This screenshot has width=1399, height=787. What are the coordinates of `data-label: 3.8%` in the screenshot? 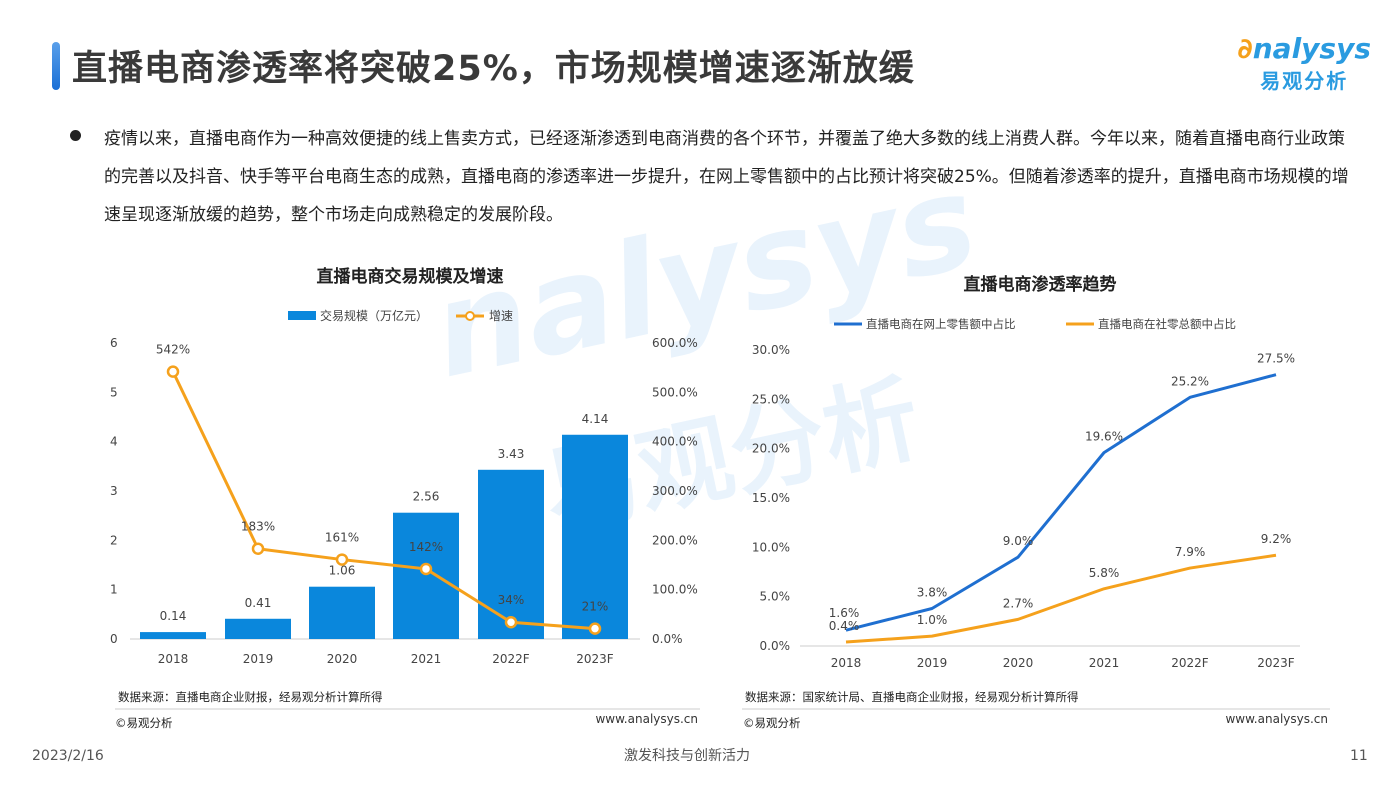 It's located at (932, 593).